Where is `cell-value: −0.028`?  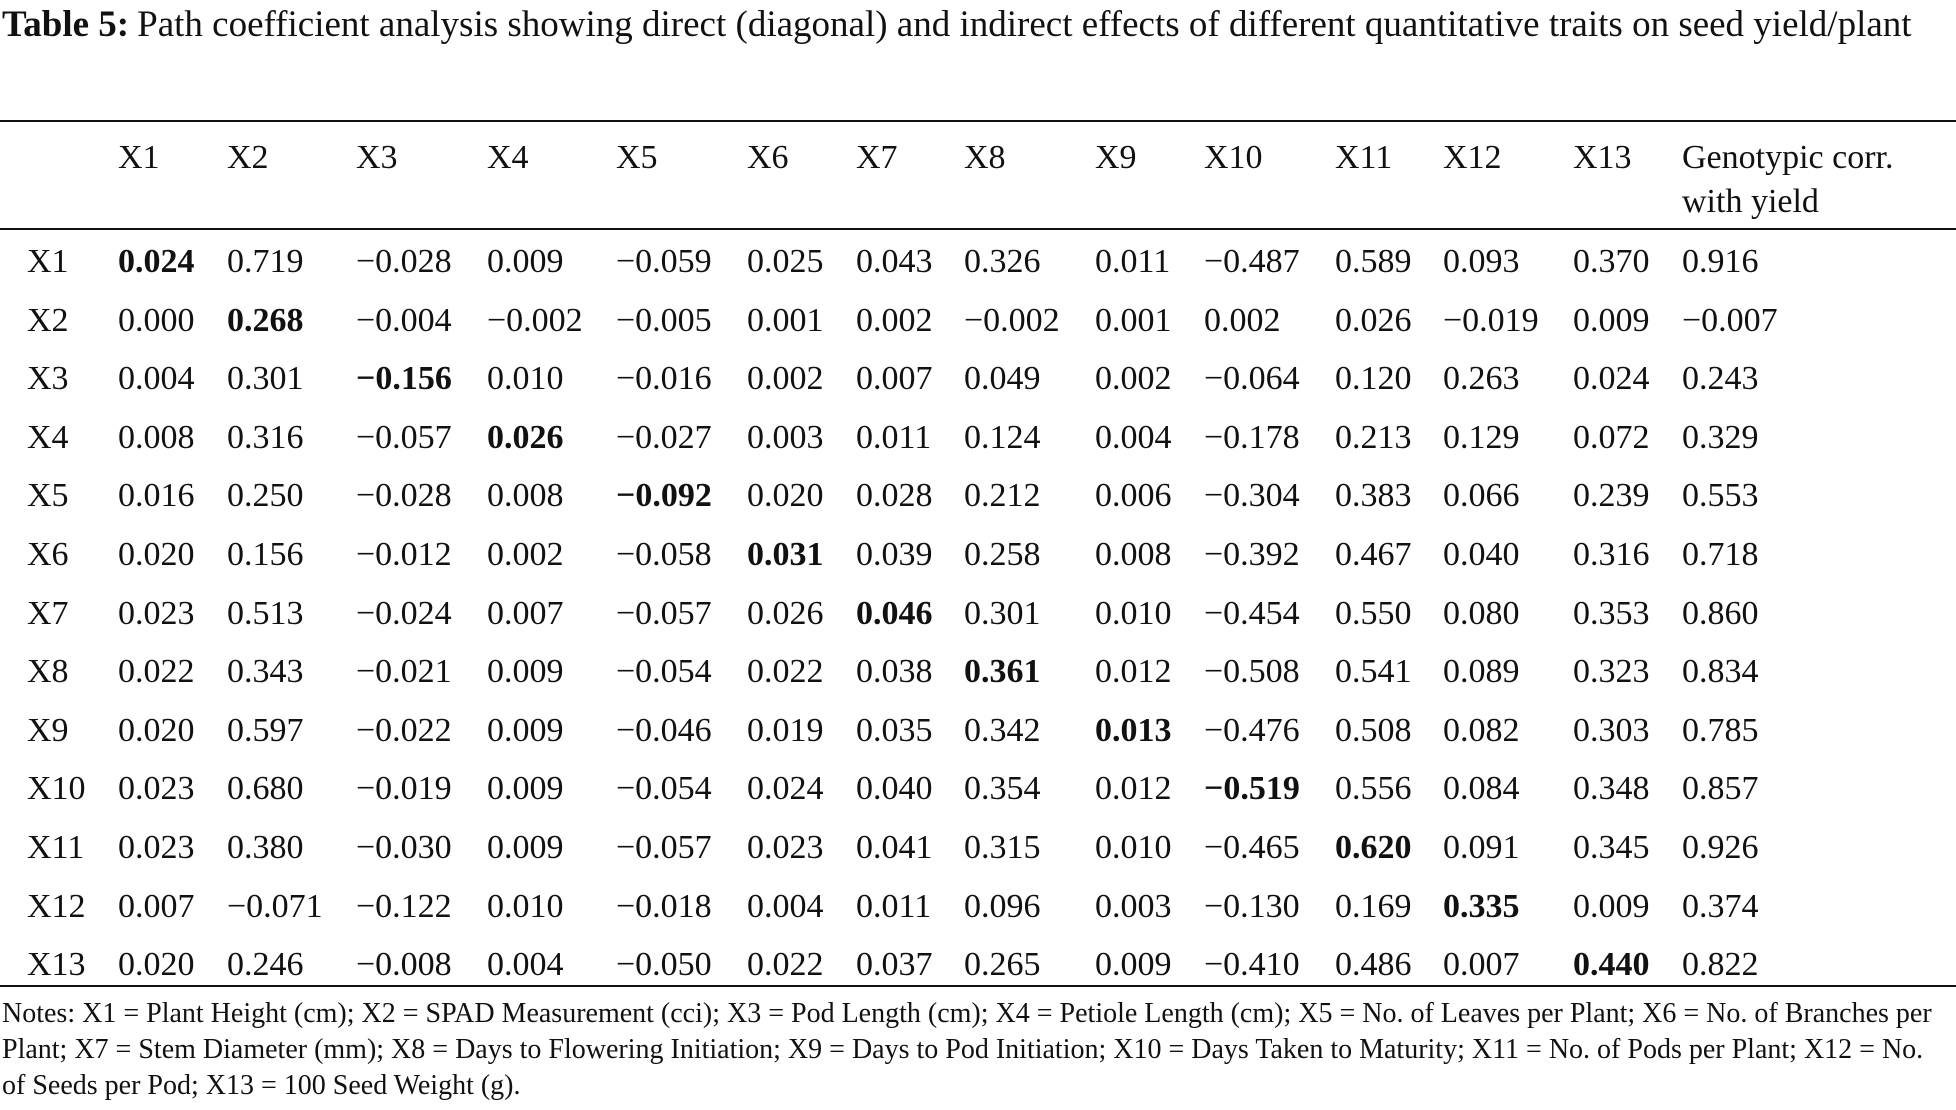 cell-value: −0.028 is located at coordinates (404, 261).